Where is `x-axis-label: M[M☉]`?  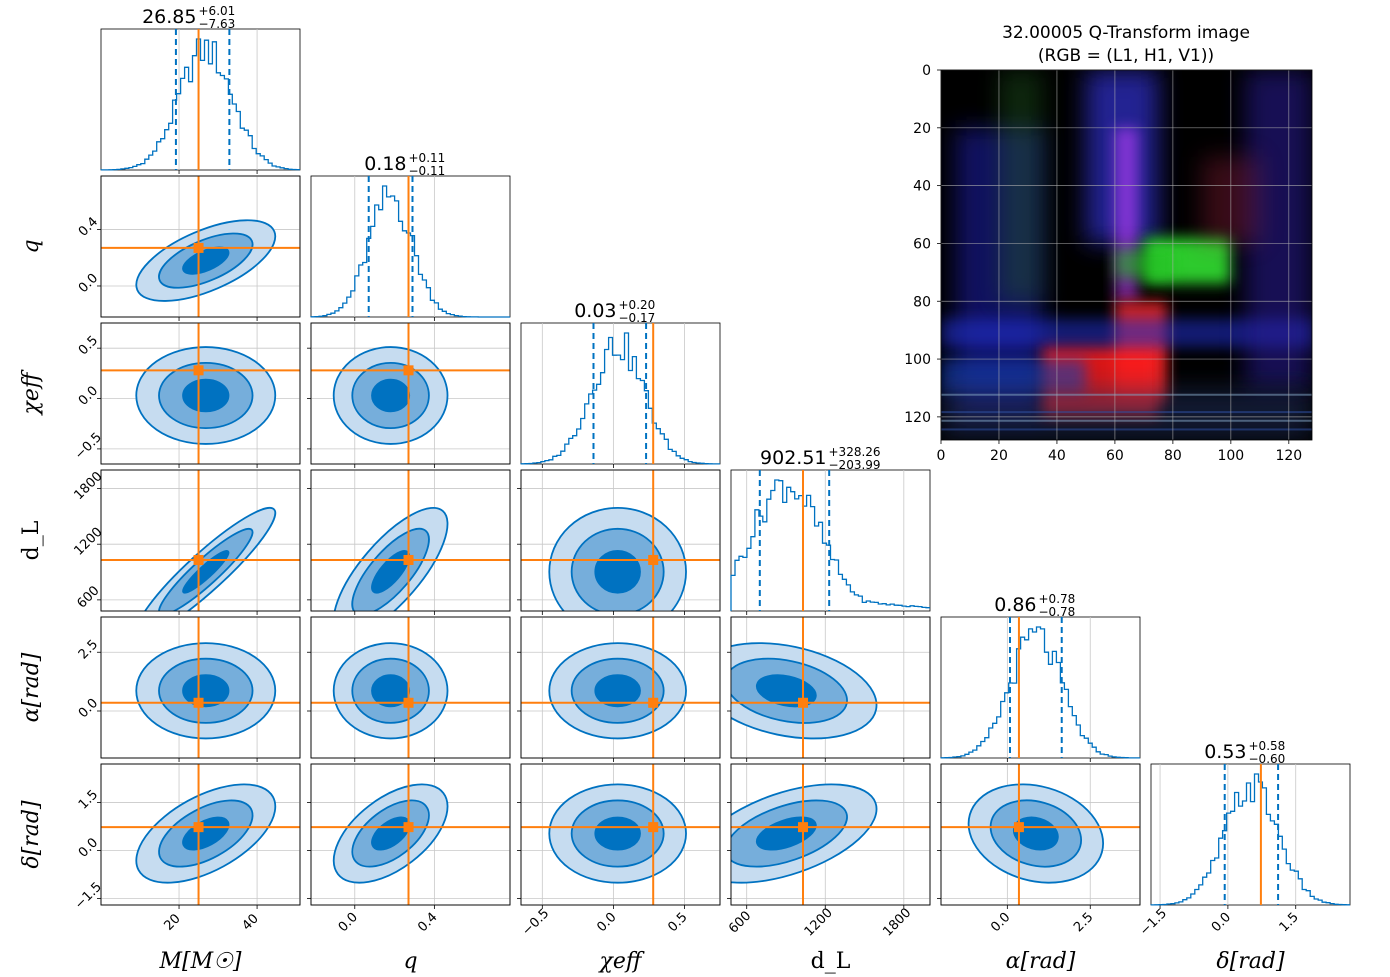
x-axis-label: M[M☉] is located at coordinates (200, 961).